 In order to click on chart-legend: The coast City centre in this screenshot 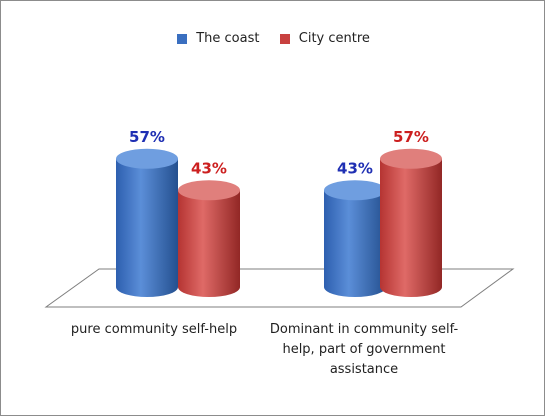, I will do `click(273, 38)`.